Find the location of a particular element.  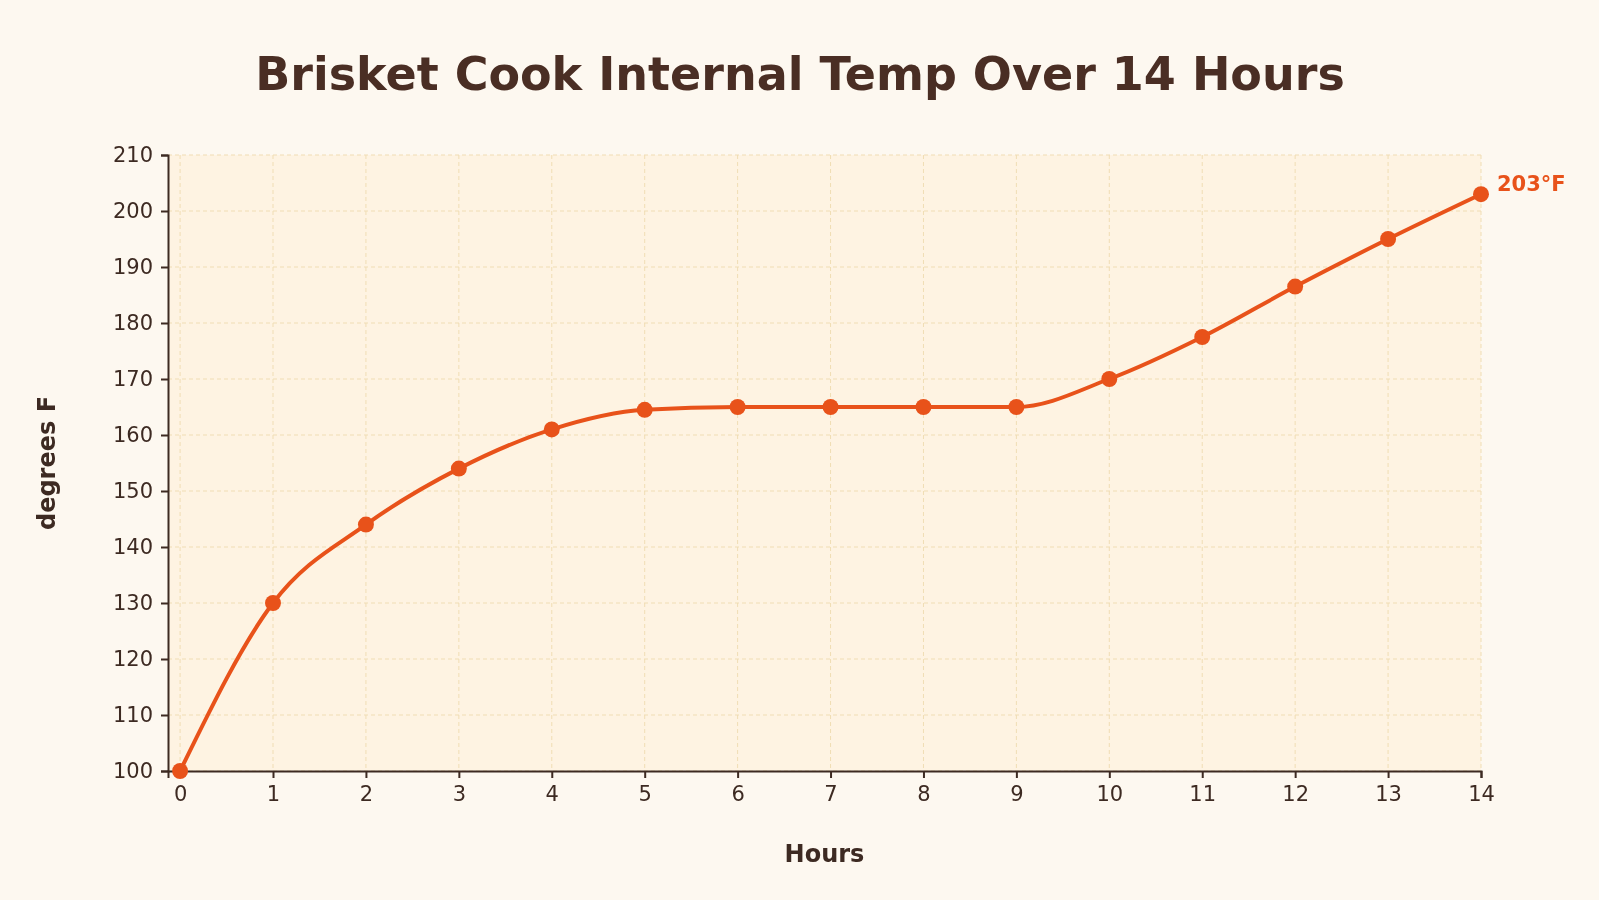

data-label: 203°F is located at coordinates (1531, 184).